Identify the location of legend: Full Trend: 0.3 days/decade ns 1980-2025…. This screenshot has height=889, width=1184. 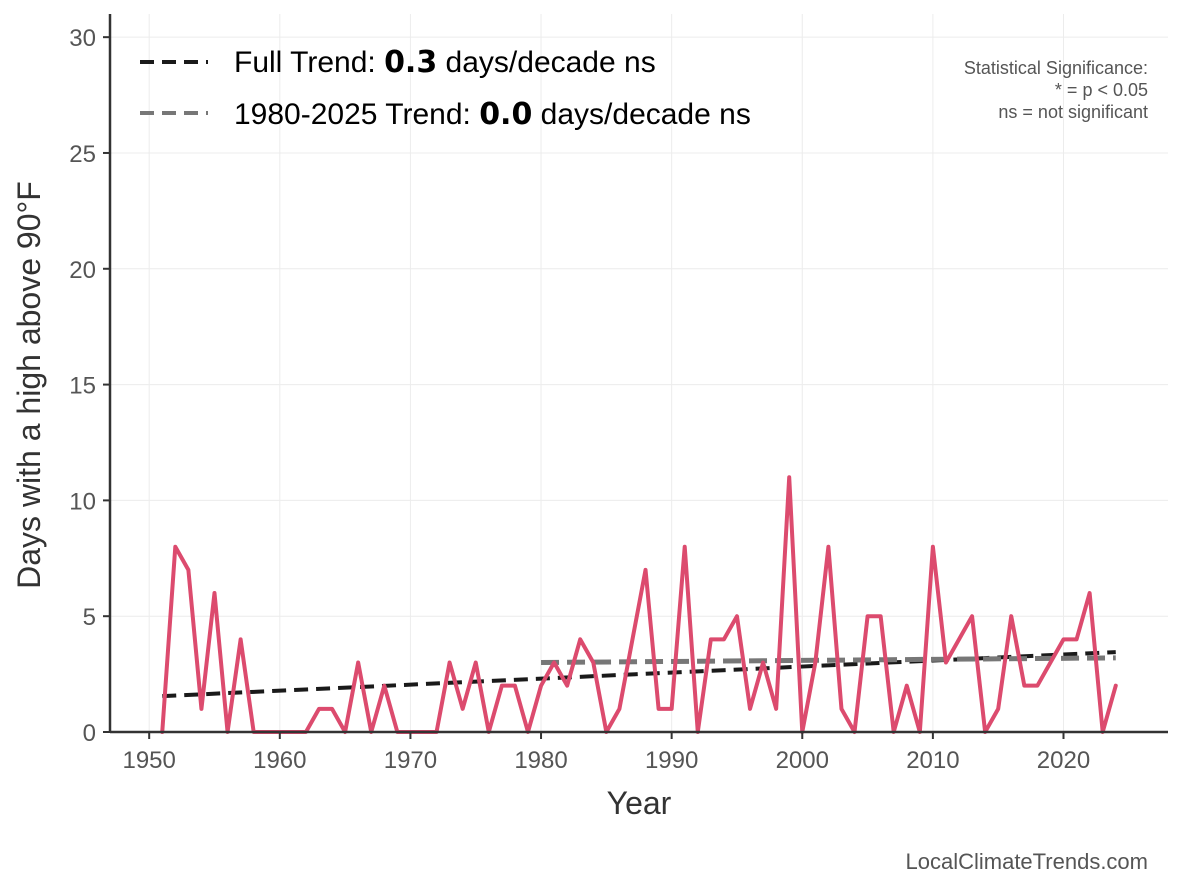
(445, 88).